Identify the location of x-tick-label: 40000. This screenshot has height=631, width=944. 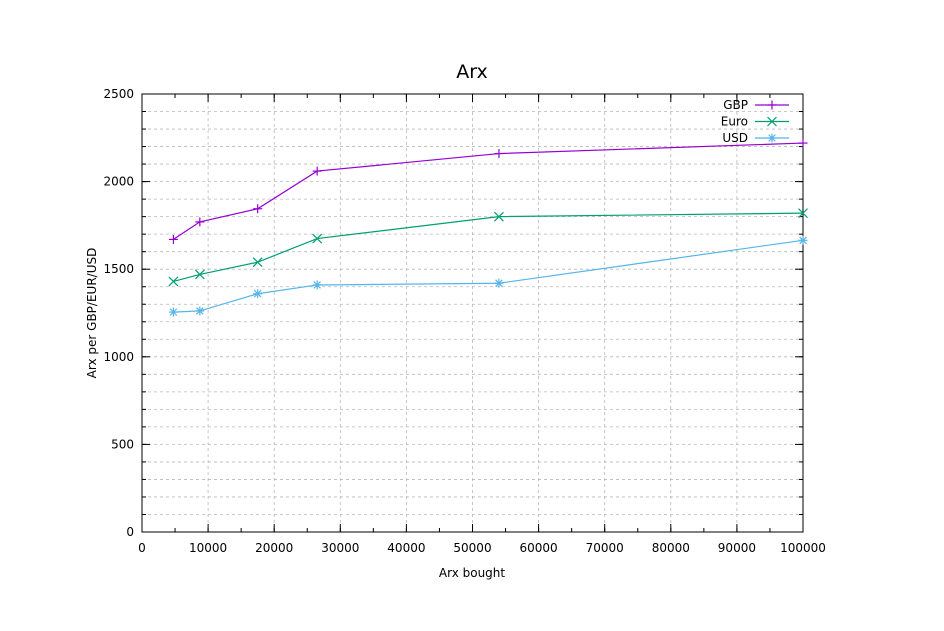
(406, 548).